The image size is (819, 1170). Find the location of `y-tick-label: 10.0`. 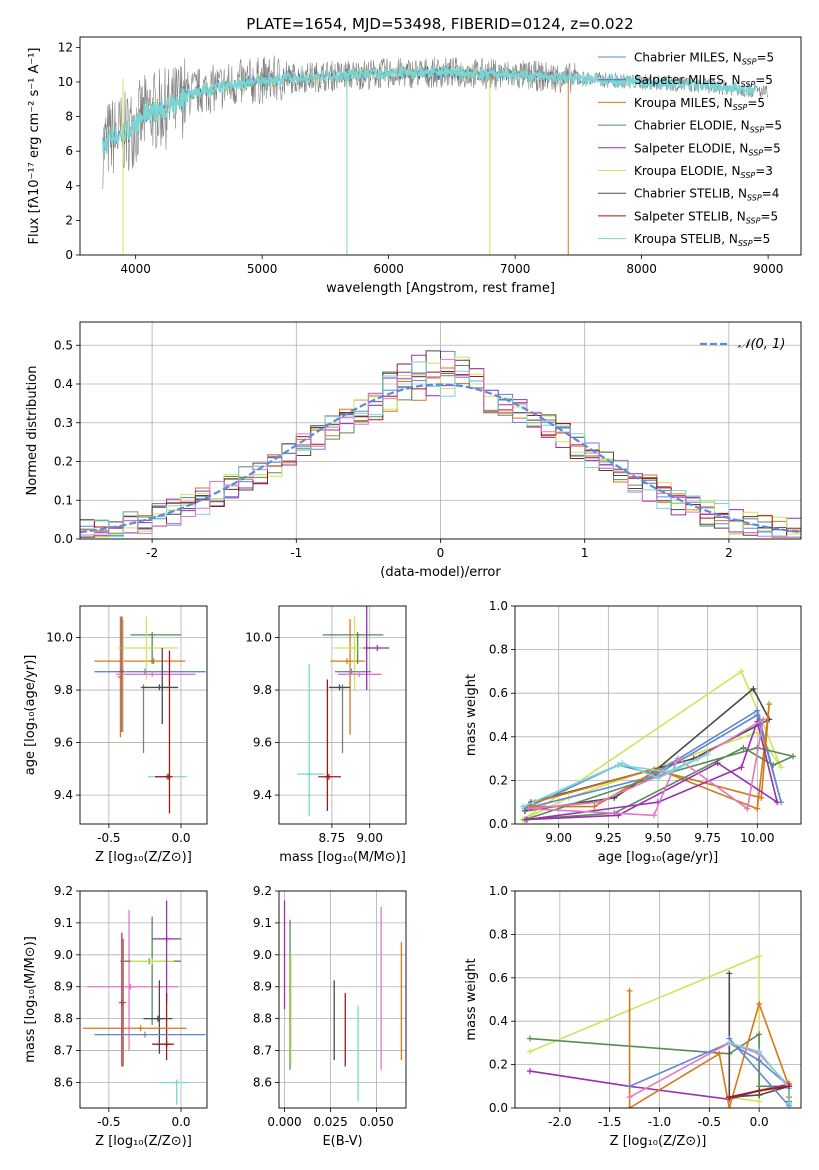

y-tick-label: 10.0 is located at coordinates (59, 638).